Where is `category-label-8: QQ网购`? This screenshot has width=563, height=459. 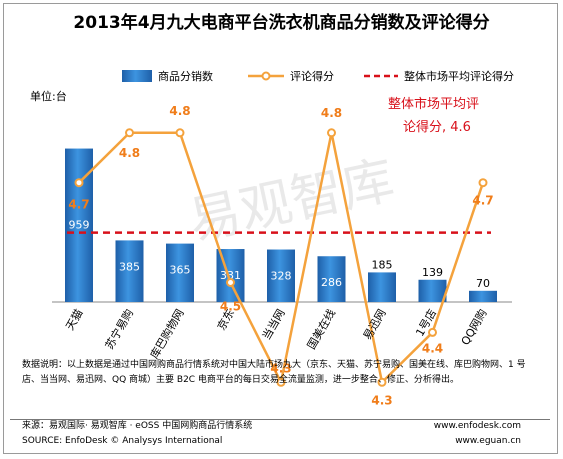
category-label-8: QQ网购 is located at coordinates (474, 327).